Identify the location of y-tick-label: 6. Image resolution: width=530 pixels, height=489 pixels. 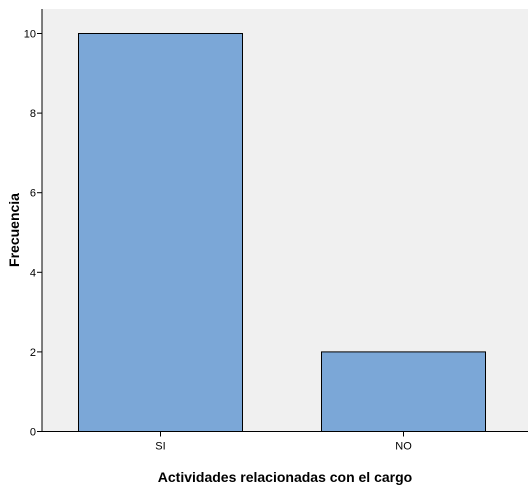
(33, 194).